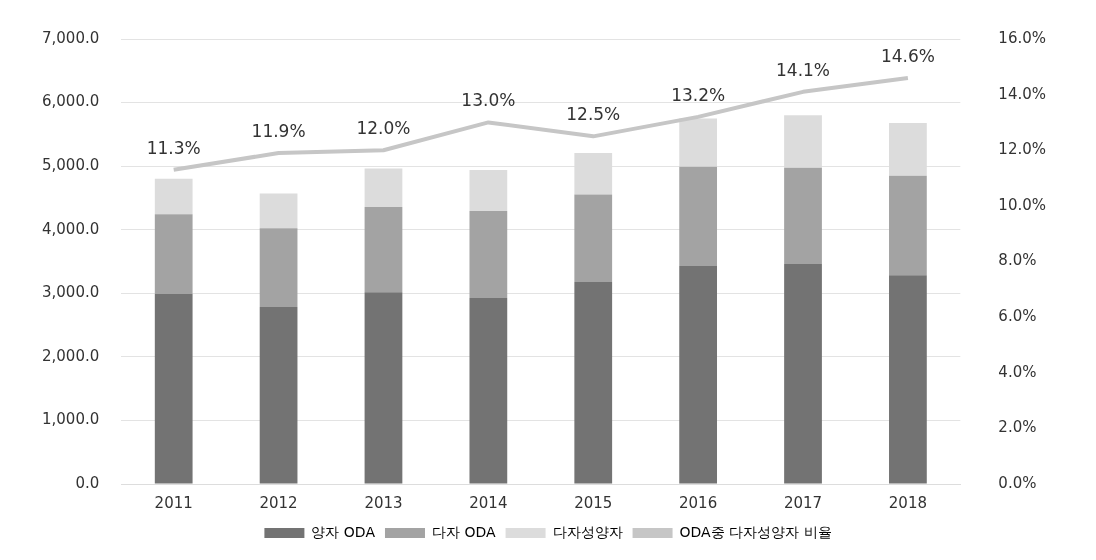 The image size is (1096, 560). What do you see at coordinates (1017, 482) in the screenshot?
I see `y2-tick-label: 0.0%` at bounding box center [1017, 482].